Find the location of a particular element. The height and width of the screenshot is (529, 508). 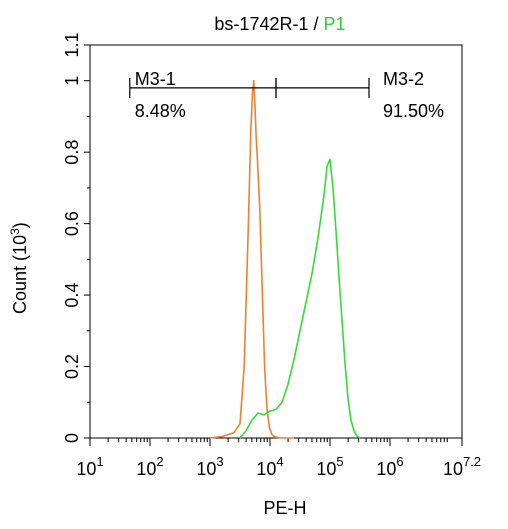

x-tick-label: 10⁴ is located at coordinates (269, 466).